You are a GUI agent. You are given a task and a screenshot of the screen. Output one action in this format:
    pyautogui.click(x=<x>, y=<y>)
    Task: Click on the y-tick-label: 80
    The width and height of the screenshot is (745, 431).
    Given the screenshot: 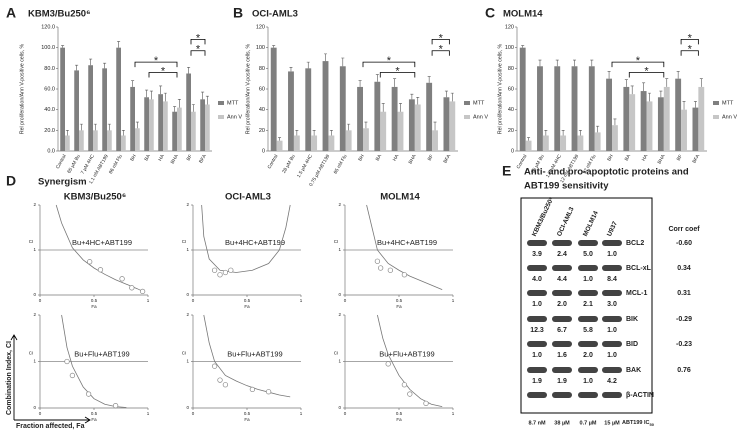 What is the action you would take?
    pyautogui.click(x=511, y=69)
    